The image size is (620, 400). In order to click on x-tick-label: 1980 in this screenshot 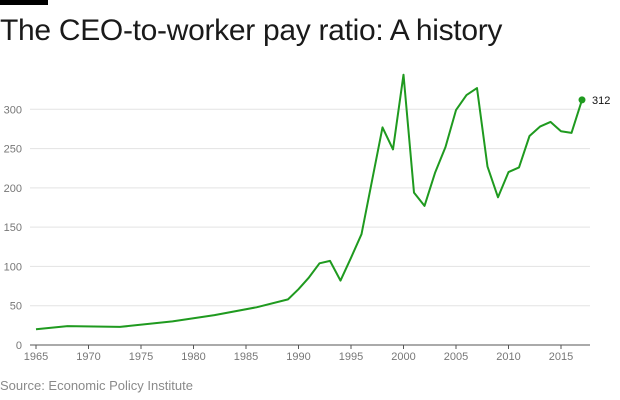, I will do `click(193, 357)`.